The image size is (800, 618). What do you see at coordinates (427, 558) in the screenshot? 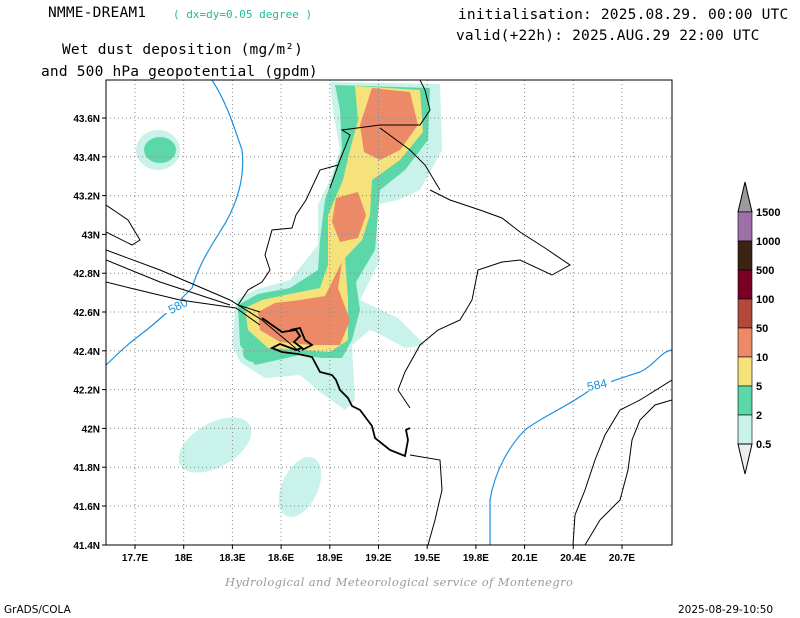
I see `lon-tick-label: 19.5E` at bounding box center [427, 558].